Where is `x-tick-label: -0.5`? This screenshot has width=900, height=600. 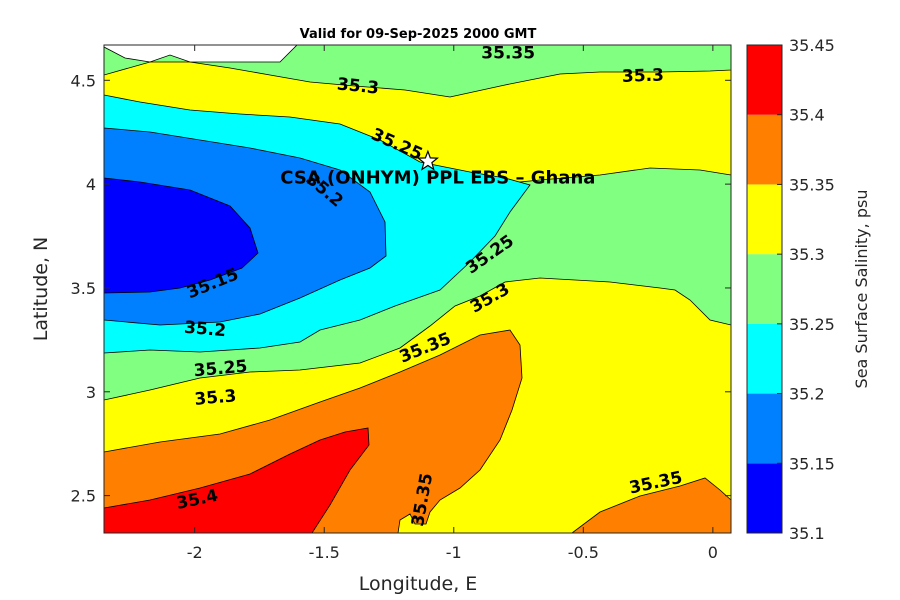 x-tick-label: -0.5 is located at coordinates (583, 552).